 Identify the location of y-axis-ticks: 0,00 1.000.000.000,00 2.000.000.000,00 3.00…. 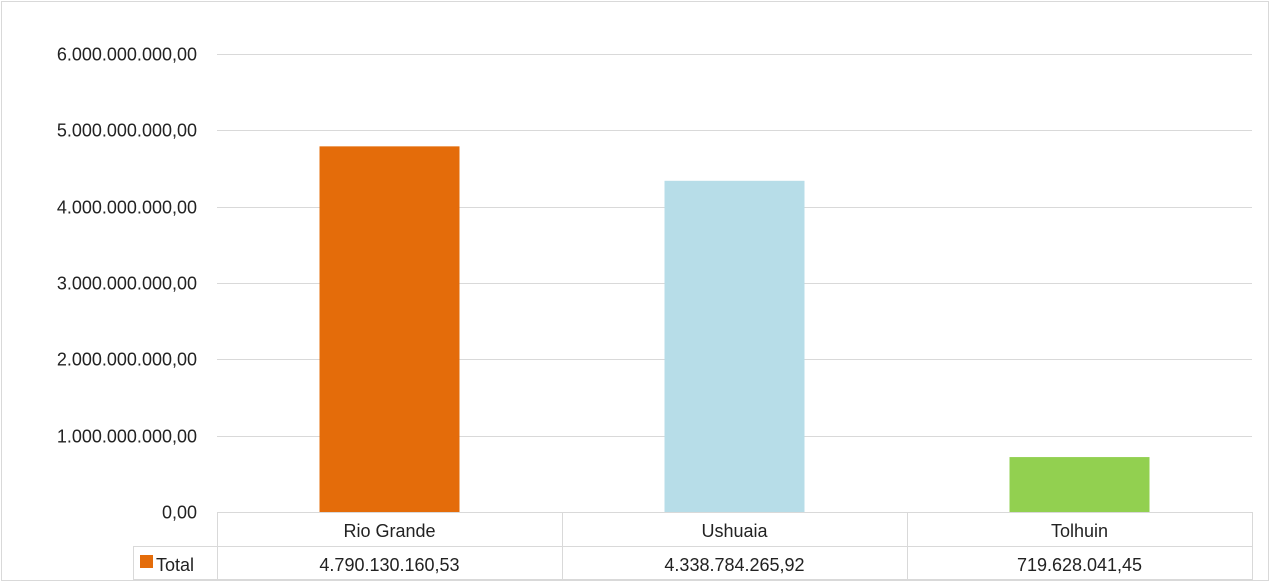
(127, 284).